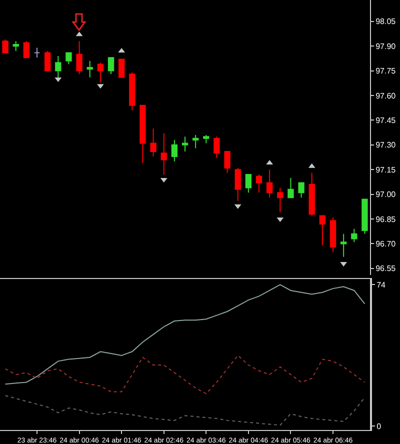 This screenshot has width=400, height=444. What do you see at coordinates (386, 244) in the screenshot?
I see `y-tick-label: 96.70` at bounding box center [386, 244].